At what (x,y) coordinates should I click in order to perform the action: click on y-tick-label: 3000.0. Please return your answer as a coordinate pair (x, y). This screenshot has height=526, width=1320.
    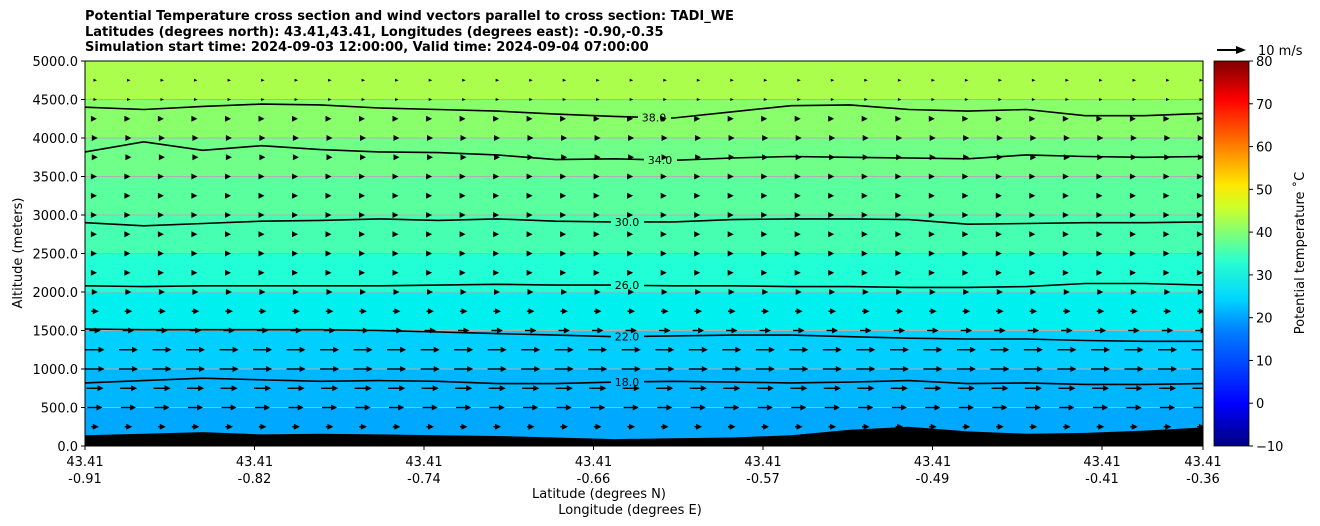
    Looking at the image, I should click on (56, 216).